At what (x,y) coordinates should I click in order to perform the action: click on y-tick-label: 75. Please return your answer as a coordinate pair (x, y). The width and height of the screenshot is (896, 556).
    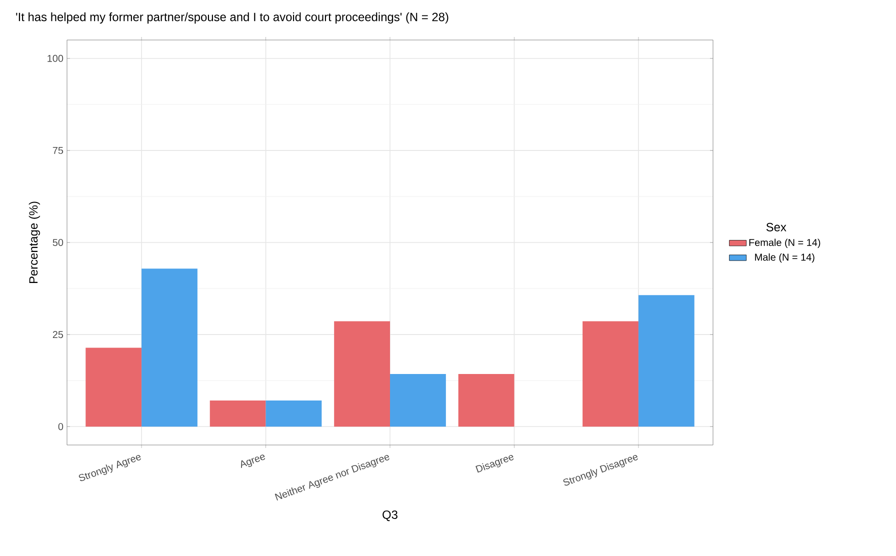
    Looking at the image, I should click on (58, 150).